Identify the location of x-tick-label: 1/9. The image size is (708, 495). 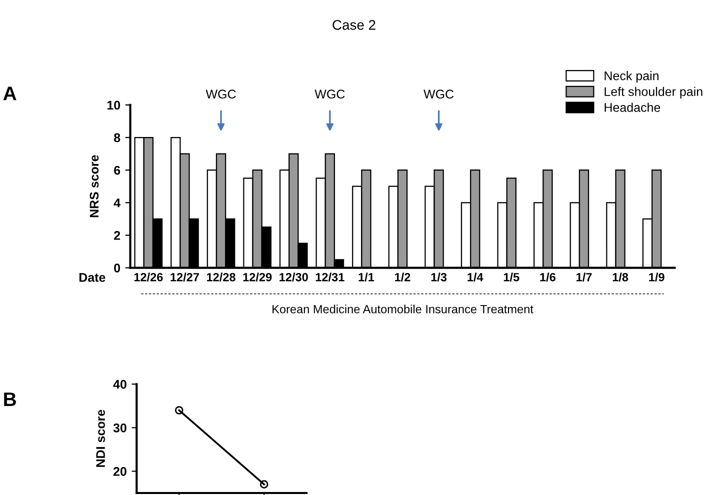
(656, 277).